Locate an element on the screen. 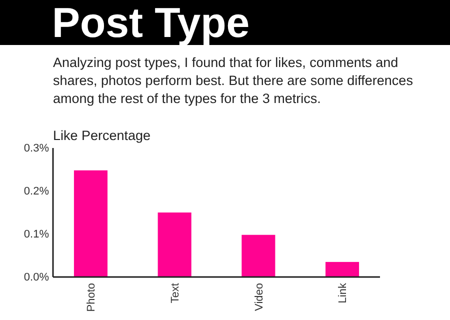  y-axis-title: Like Percentage is located at coordinates (102, 135).